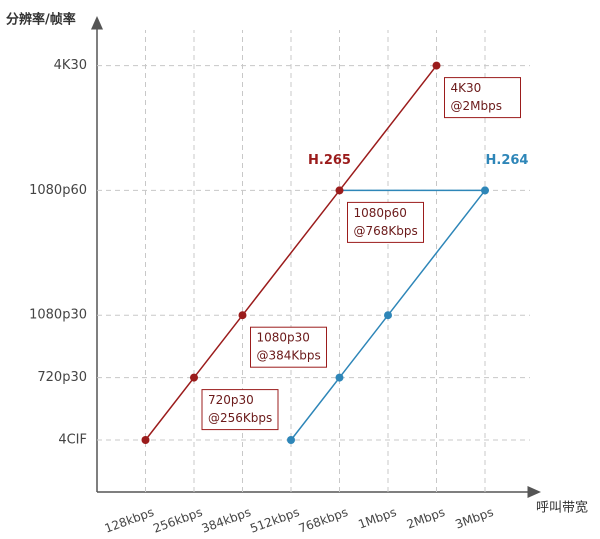  I want to click on y-tick-label: 1080p60, so click(58, 190).